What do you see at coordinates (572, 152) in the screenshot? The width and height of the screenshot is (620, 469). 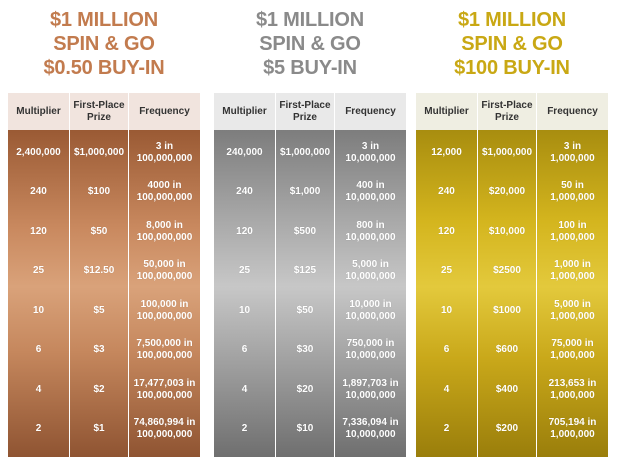 I see `frequency-cell: 3 in 1,000,000` at bounding box center [572, 152].